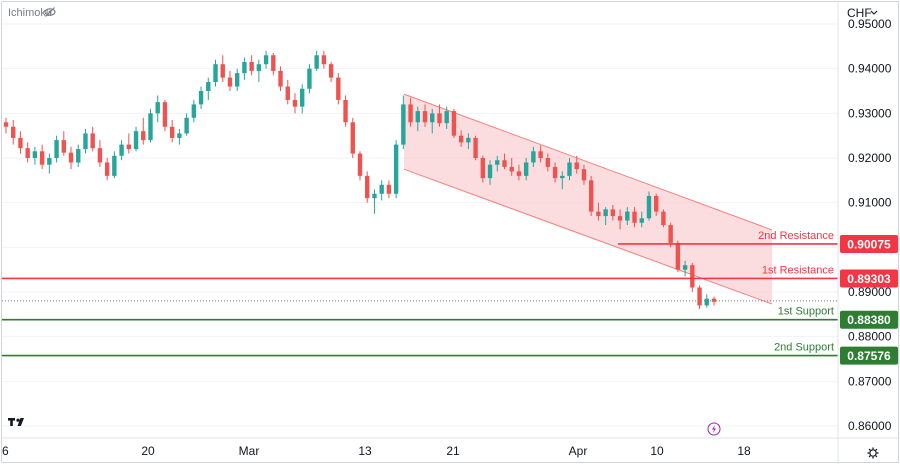 The width and height of the screenshot is (900, 464). Describe the element at coordinates (5, 451) in the screenshot. I see `x-tick-label: 6` at that location.